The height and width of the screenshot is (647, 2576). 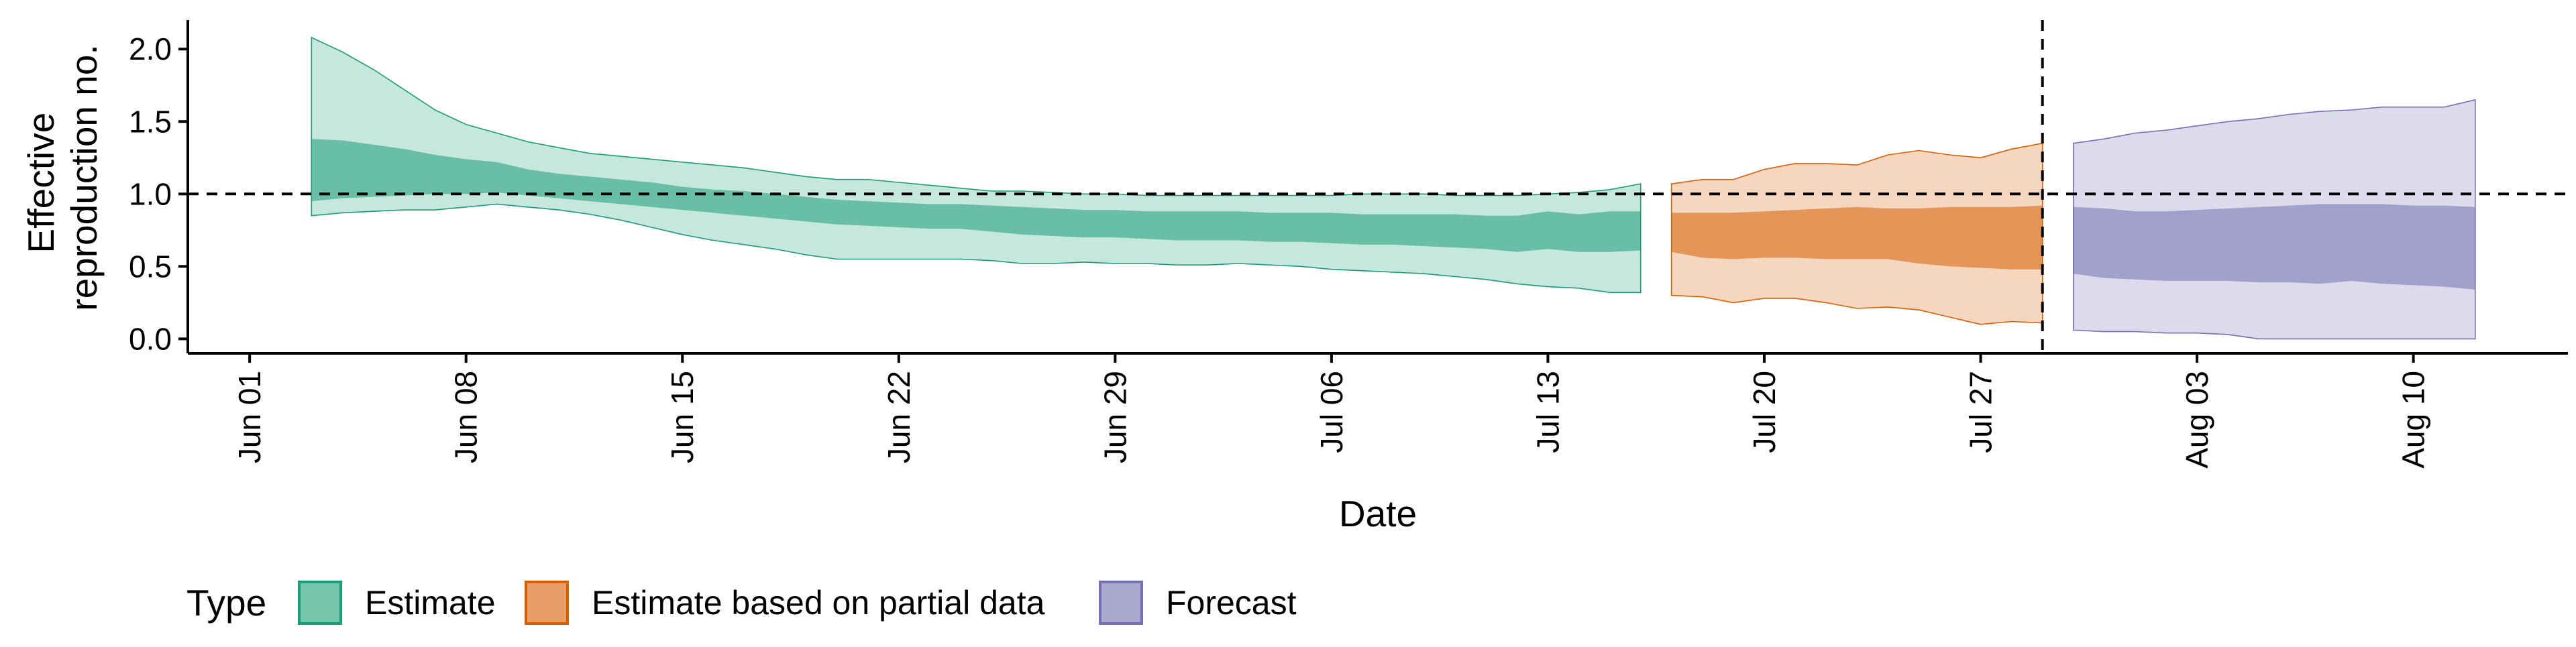 What do you see at coordinates (150, 338) in the screenshot?
I see `y-tick-label: 0.0` at bounding box center [150, 338].